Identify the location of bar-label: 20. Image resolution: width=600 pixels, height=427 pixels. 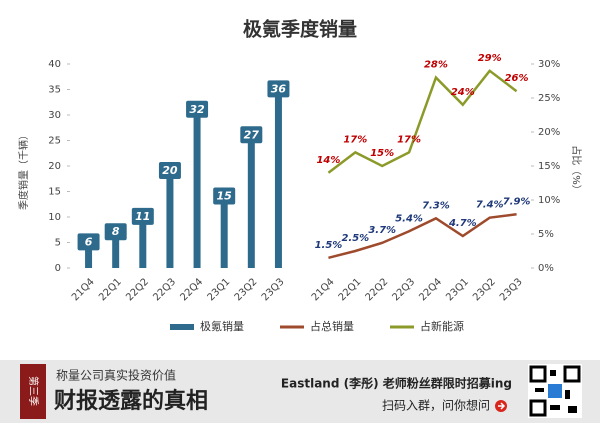
(170, 170).